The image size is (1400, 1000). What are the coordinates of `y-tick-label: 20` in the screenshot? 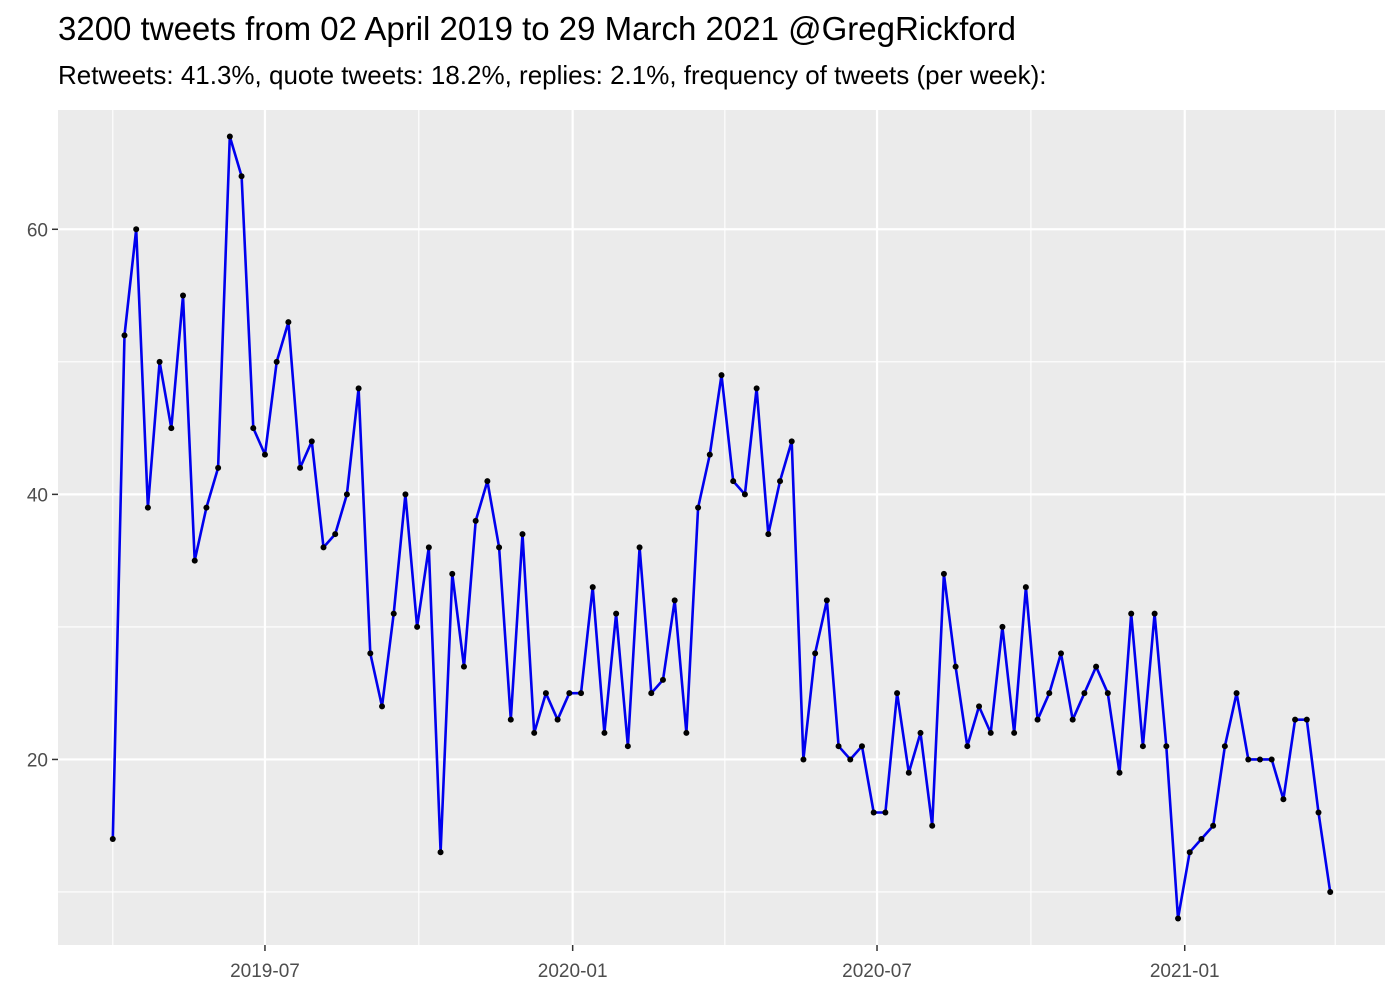 It's located at (37, 760).